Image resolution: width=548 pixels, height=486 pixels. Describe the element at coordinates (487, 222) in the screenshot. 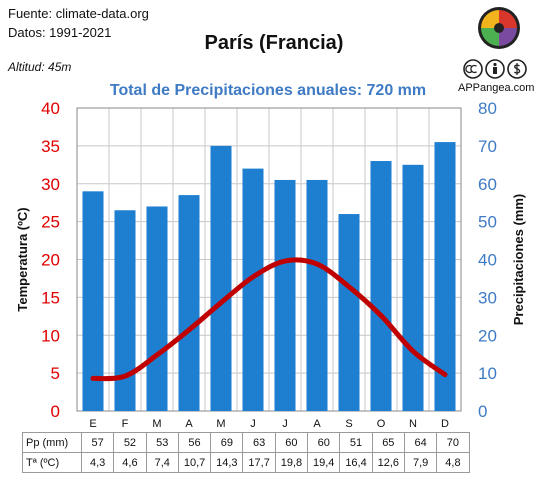

I see `right-tick-label: 50` at that location.